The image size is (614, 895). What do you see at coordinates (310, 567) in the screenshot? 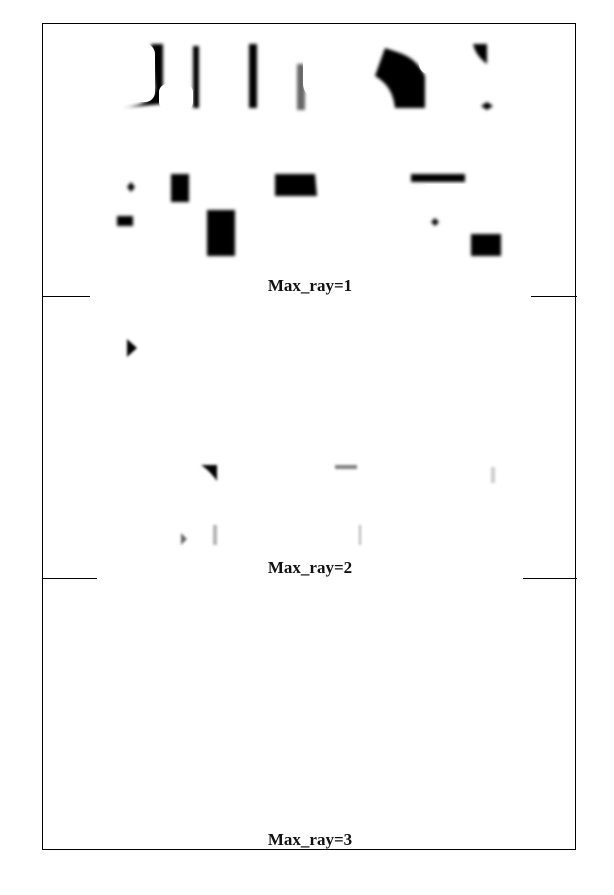
I see `panel-caption-2: Max_ray=2` at bounding box center [310, 567].